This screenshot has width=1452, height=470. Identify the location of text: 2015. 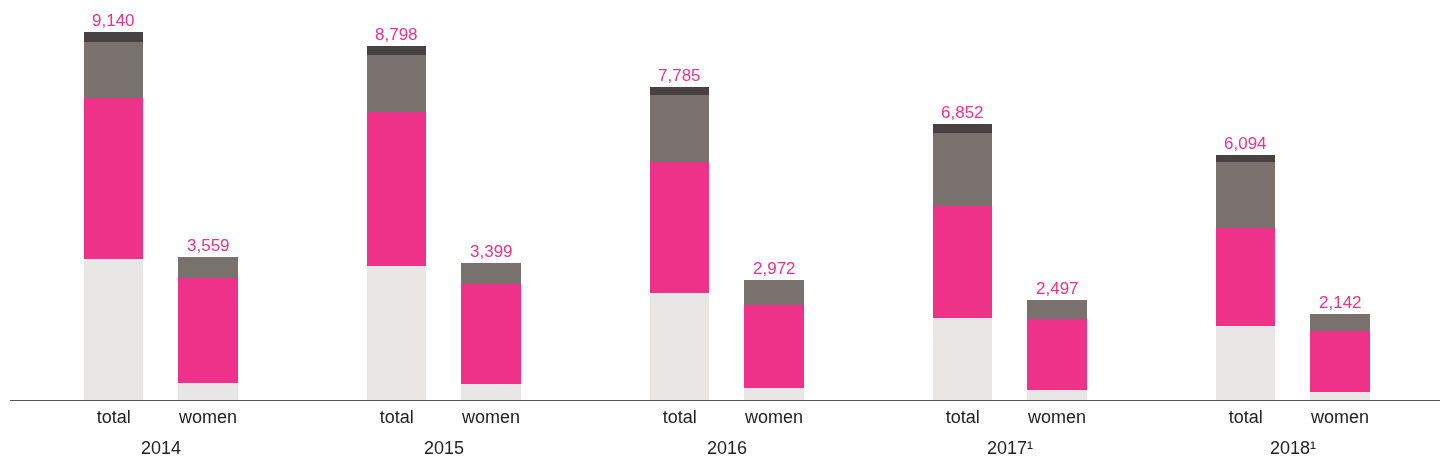
(444, 448).